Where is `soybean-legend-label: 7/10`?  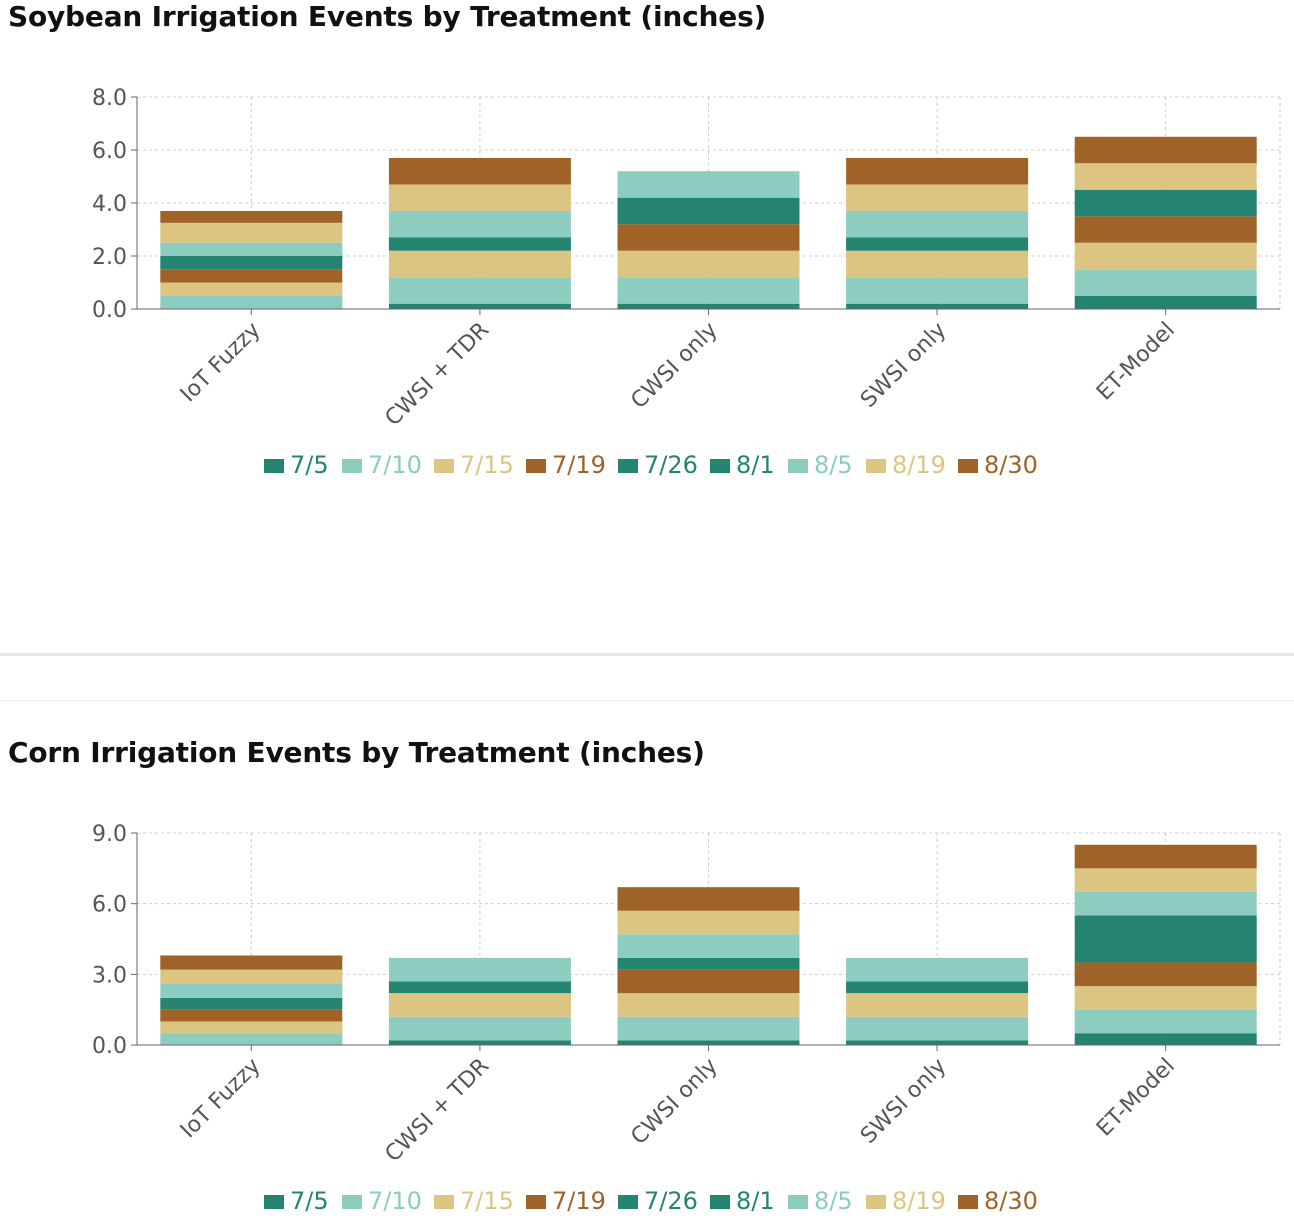
soybean-legend-label: 7/10 is located at coordinates (395, 465).